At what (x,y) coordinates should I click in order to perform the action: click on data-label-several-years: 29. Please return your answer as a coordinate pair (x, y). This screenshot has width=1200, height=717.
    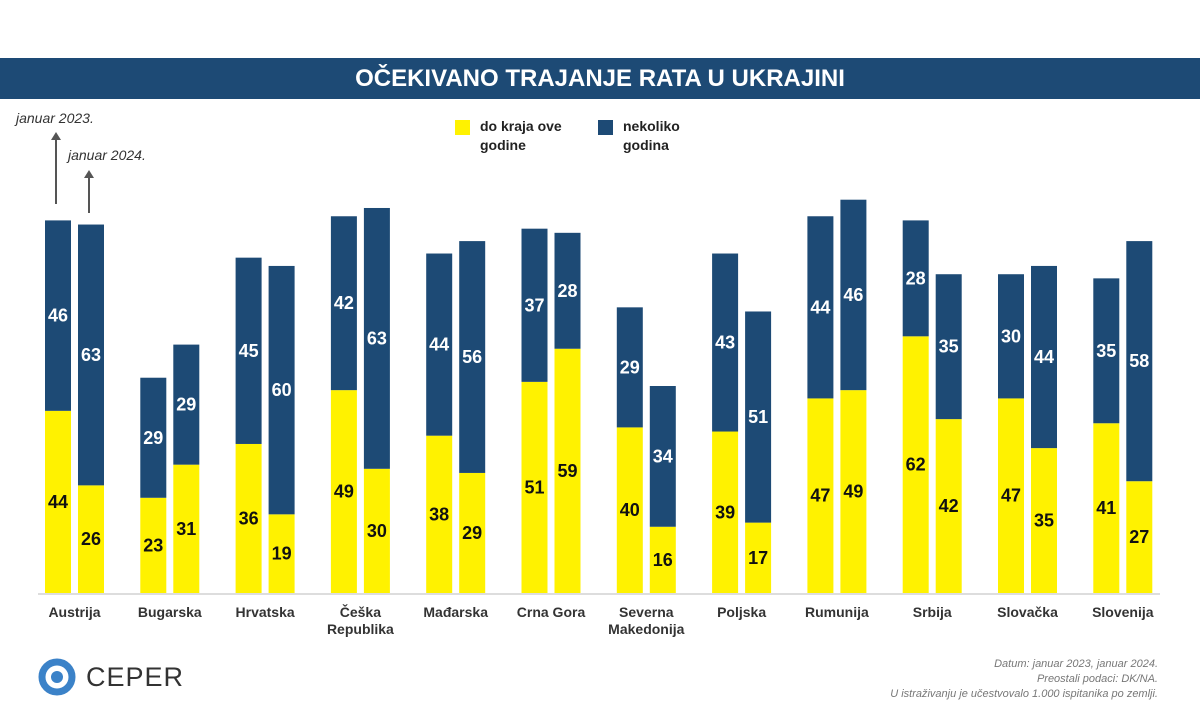
    Looking at the image, I should click on (186, 405).